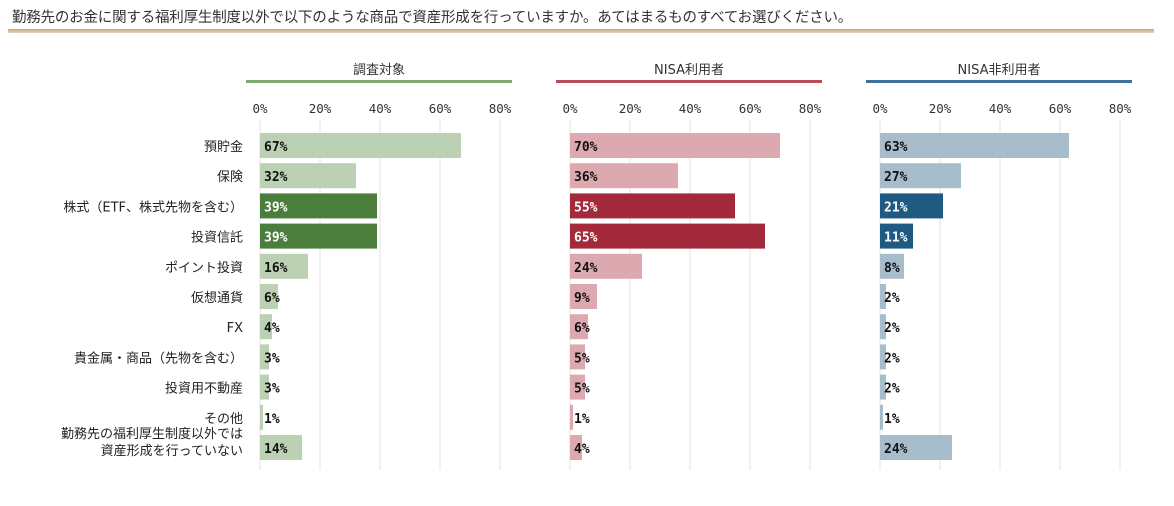  Describe the element at coordinates (204, 268) in the screenshot. I see `category-label: ポイント投資` at that location.